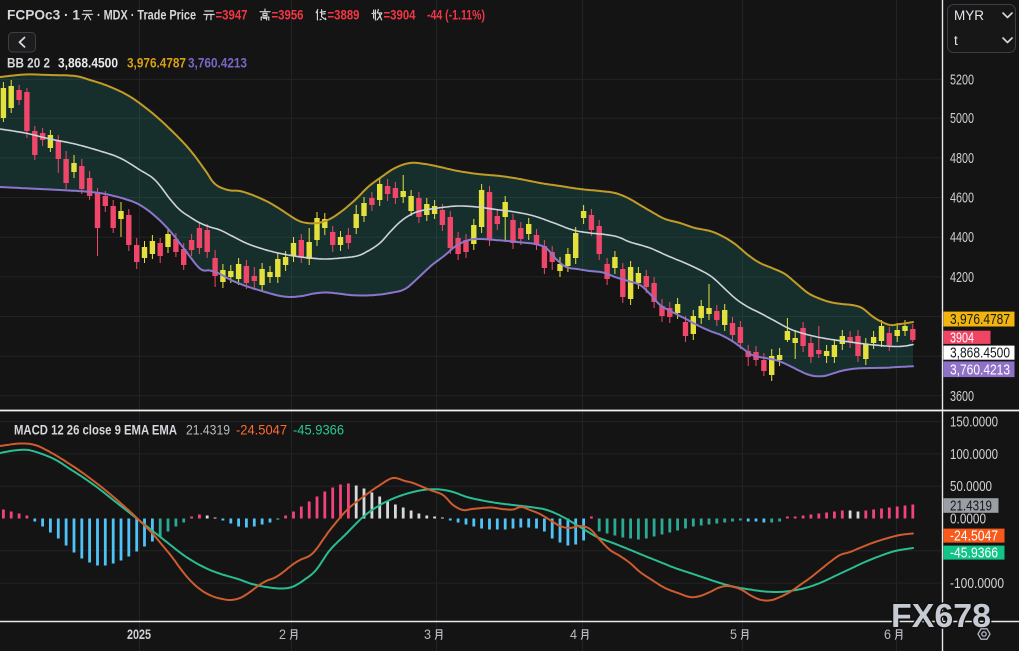 This screenshot has height=651, width=1019. I want to click on svg-text: 3, so click(427, 634).